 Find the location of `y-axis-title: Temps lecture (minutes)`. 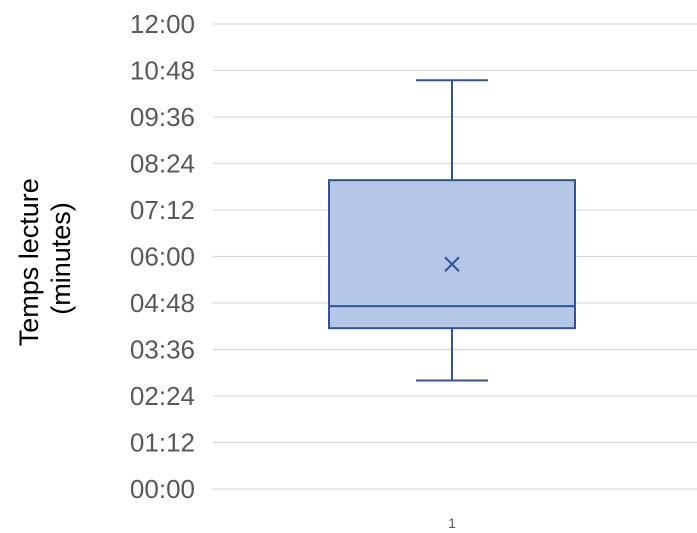

y-axis-title: Temps lecture (minutes) is located at coordinates (45, 259).